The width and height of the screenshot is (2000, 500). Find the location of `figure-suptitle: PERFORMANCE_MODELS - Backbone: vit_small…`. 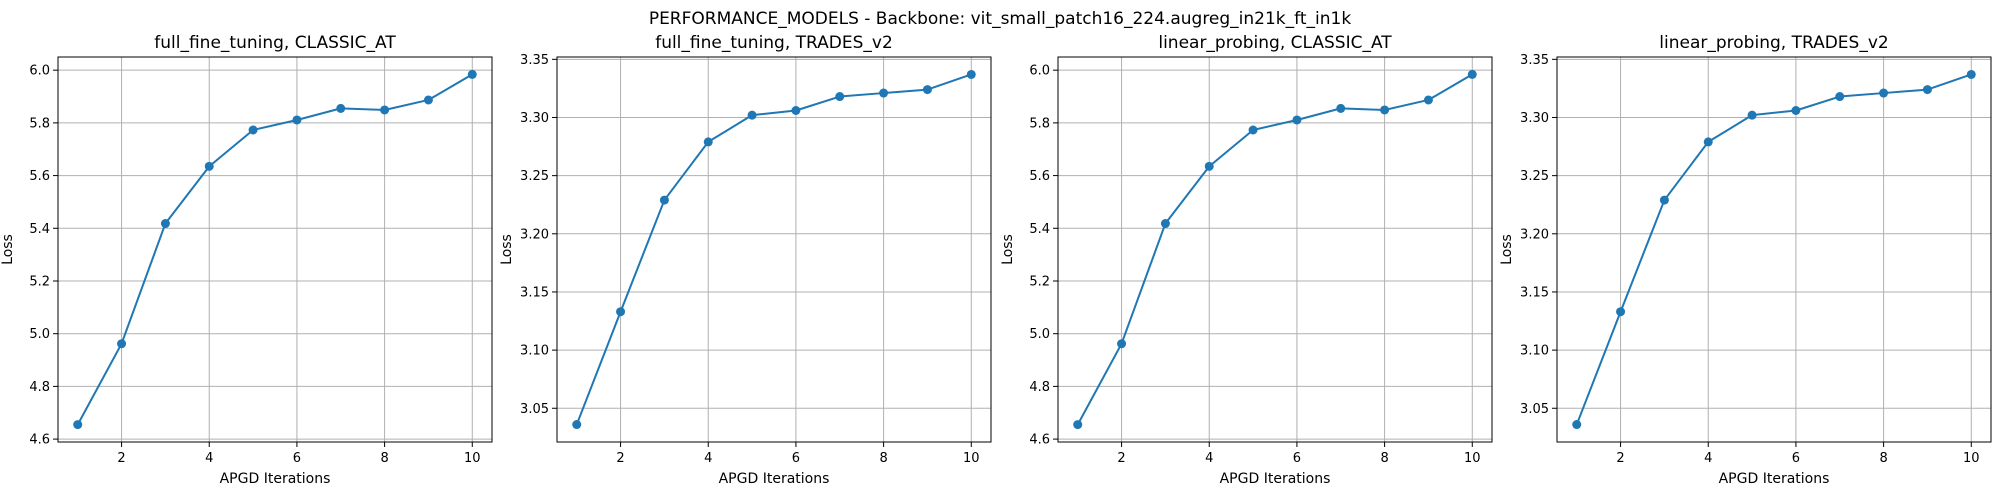

figure-suptitle: PERFORMANCE_MODELS - Backbone: vit_small… is located at coordinates (1000, 19).